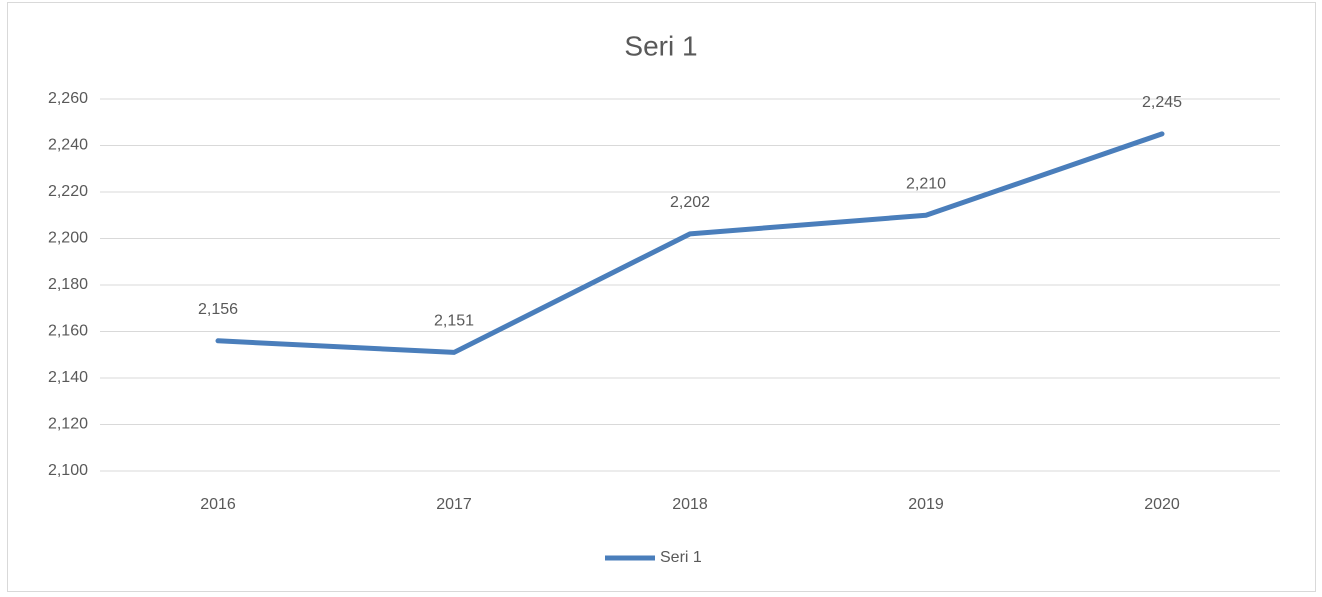  What do you see at coordinates (68, 145) in the screenshot?
I see `y-tick-label: 2,240` at bounding box center [68, 145].